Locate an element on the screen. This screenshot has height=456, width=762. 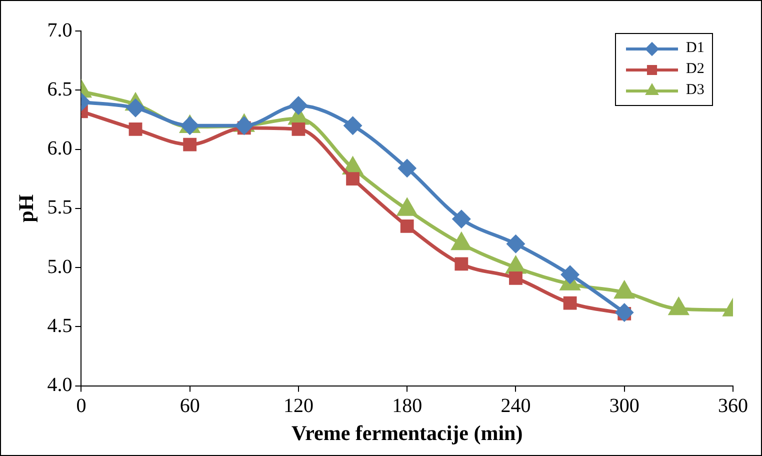
legend-label: D2 is located at coordinates (695, 69).